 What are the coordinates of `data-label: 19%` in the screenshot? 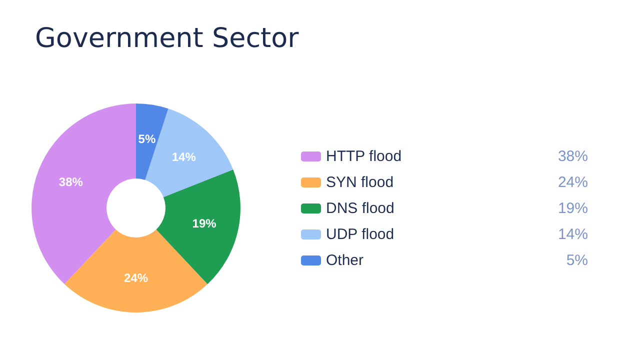 It's located at (204, 223).